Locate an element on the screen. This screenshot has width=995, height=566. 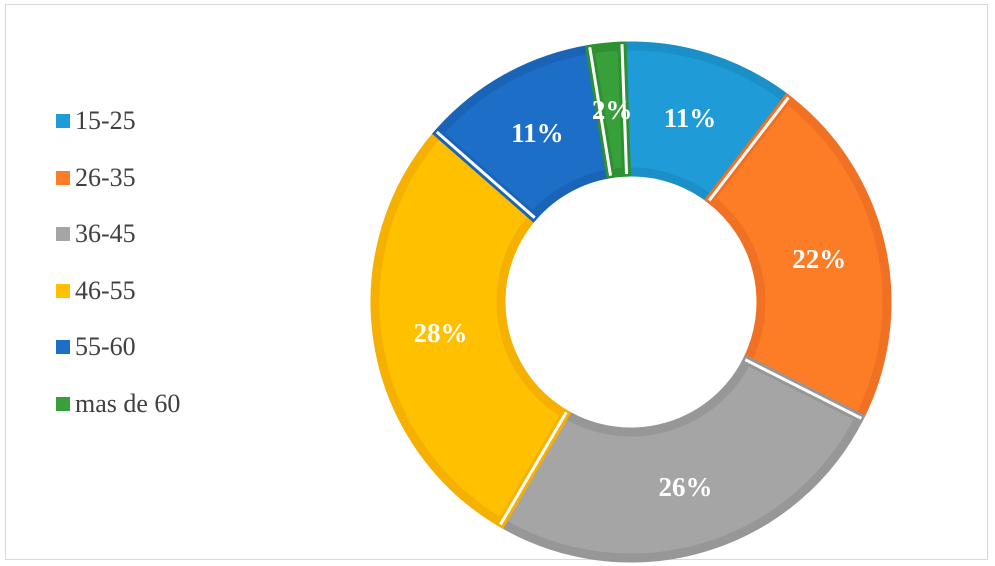
chart-legend: 15-25 26-35 36-45 46-55 55-60 mas de 60 is located at coordinates (118, 262).